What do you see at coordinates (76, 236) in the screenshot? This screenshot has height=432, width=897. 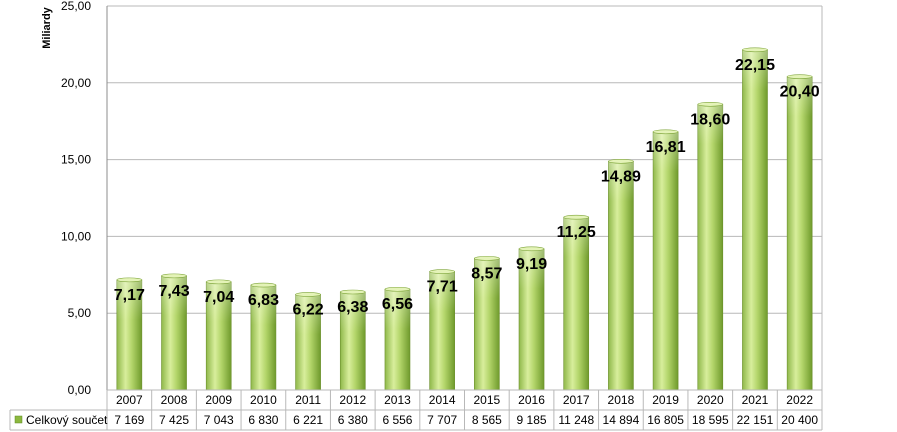 I see `y-tick-label: 10,00` at bounding box center [76, 236].